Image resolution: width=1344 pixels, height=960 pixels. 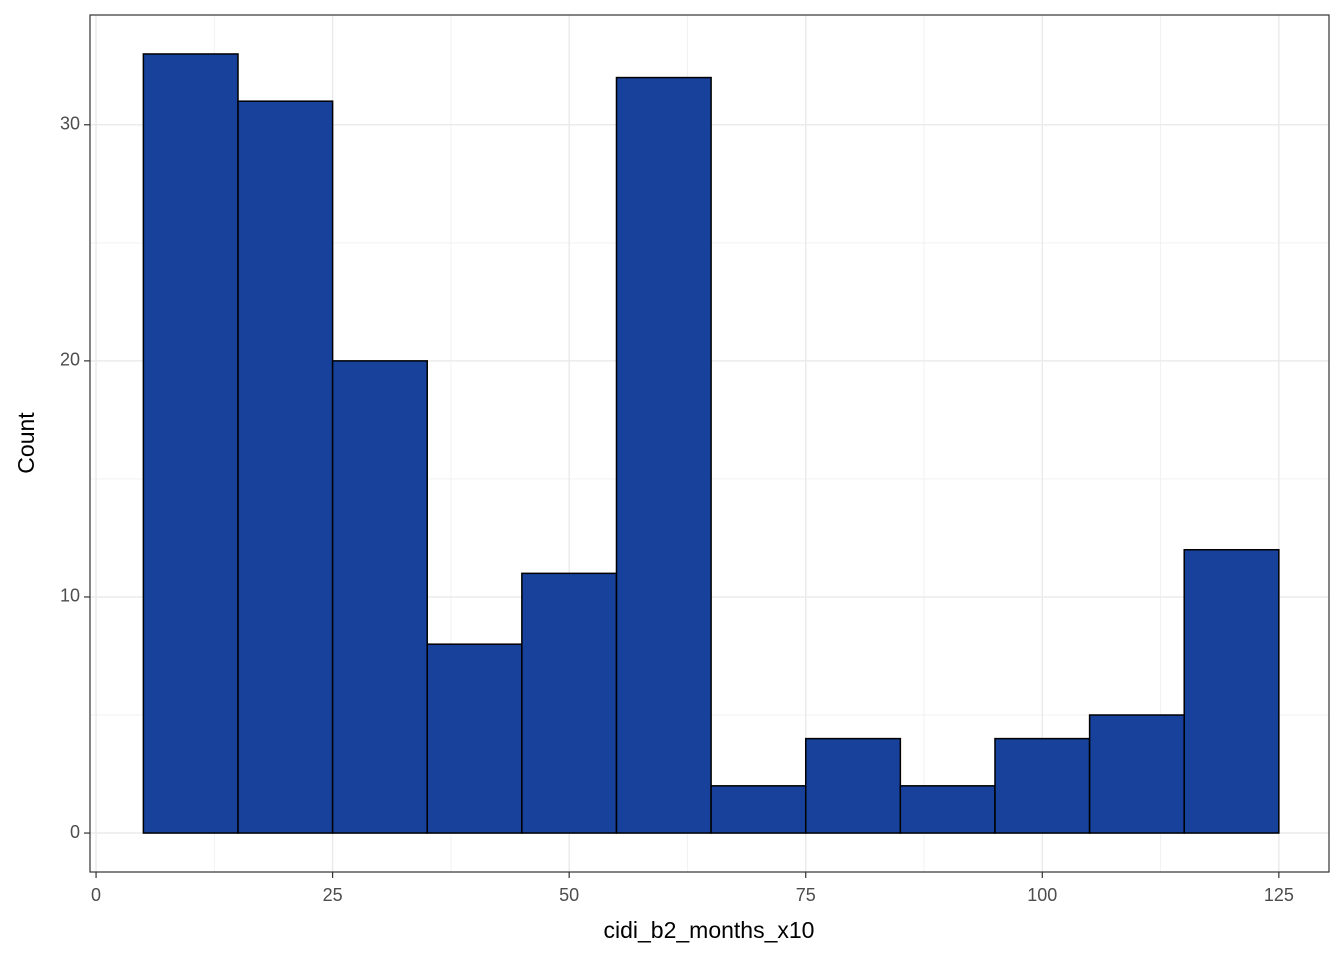 I want to click on y-axis-title: Count, so click(x=26, y=443).